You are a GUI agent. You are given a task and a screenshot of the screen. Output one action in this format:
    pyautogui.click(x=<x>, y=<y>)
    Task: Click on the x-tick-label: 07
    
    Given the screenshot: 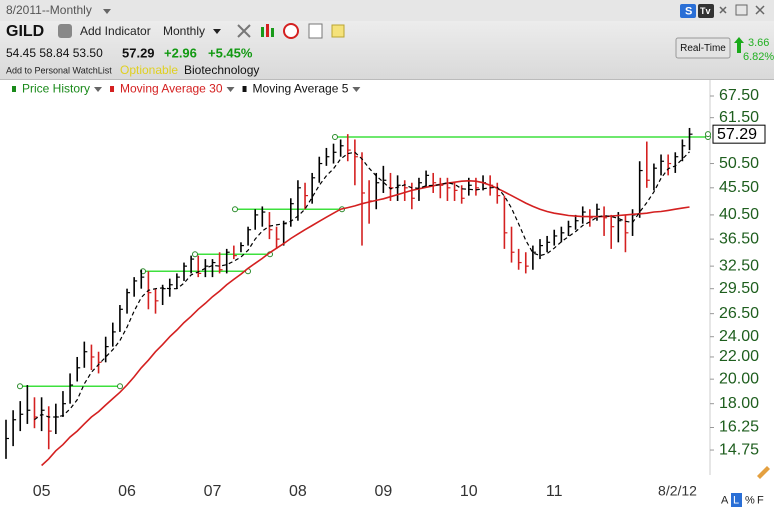 What is the action you would take?
    pyautogui.click(x=213, y=491)
    